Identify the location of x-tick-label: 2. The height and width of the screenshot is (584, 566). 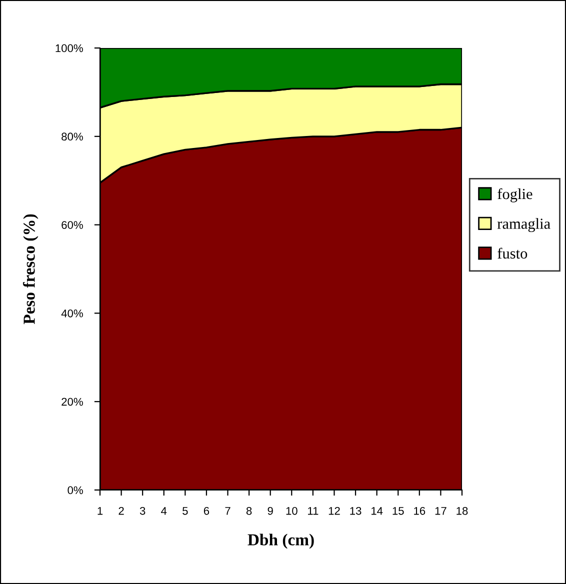
(121, 510).